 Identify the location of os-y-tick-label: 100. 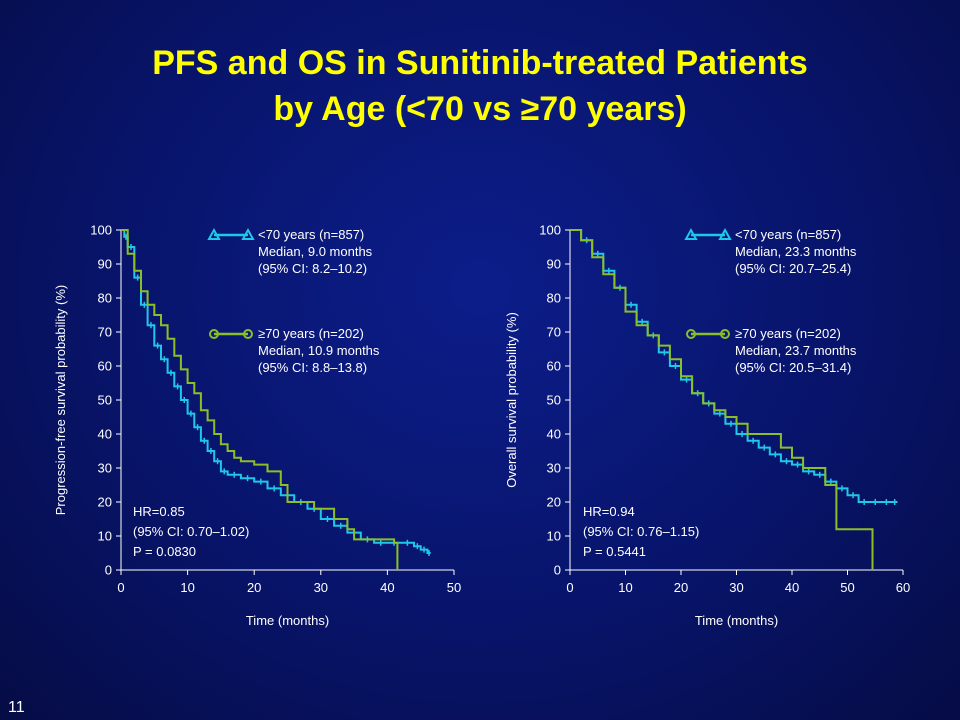
(550, 230).